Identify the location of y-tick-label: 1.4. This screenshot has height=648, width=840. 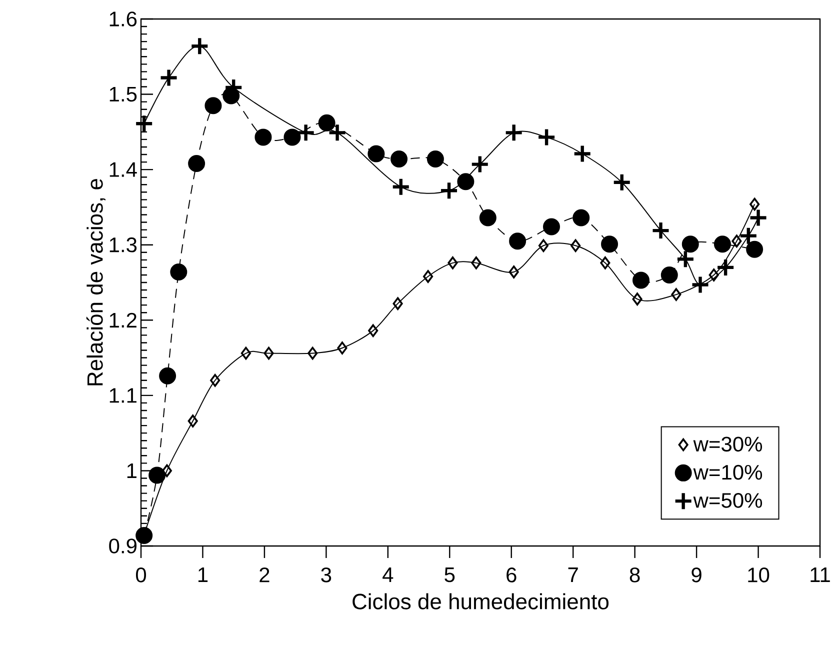
(123, 169).